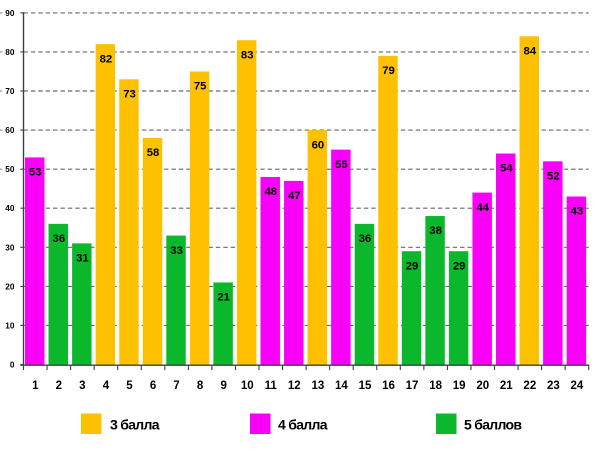 Image resolution: width=600 pixels, height=450 pixels. What do you see at coordinates (10, 13) in the screenshot?
I see `svg-text: 90` at bounding box center [10, 13].